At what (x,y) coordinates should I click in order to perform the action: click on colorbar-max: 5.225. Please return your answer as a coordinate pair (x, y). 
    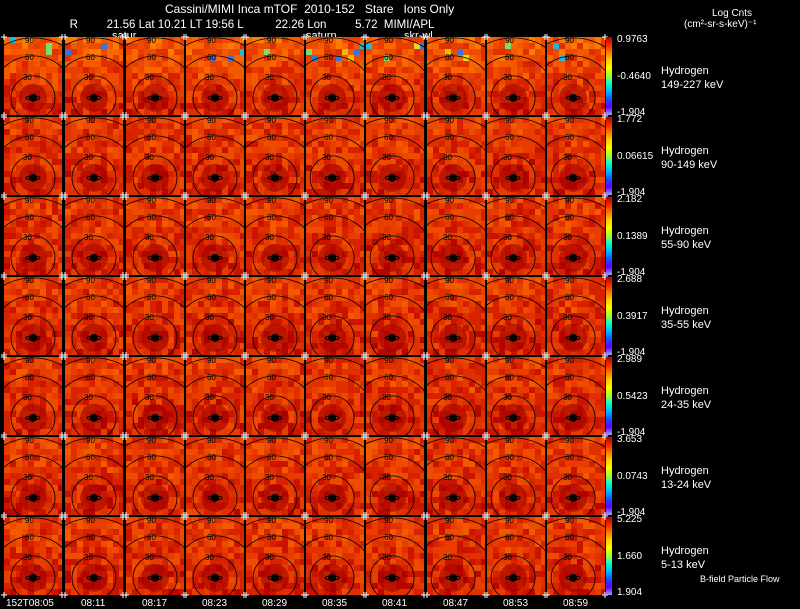
    Looking at the image, I should click on (630, 519).